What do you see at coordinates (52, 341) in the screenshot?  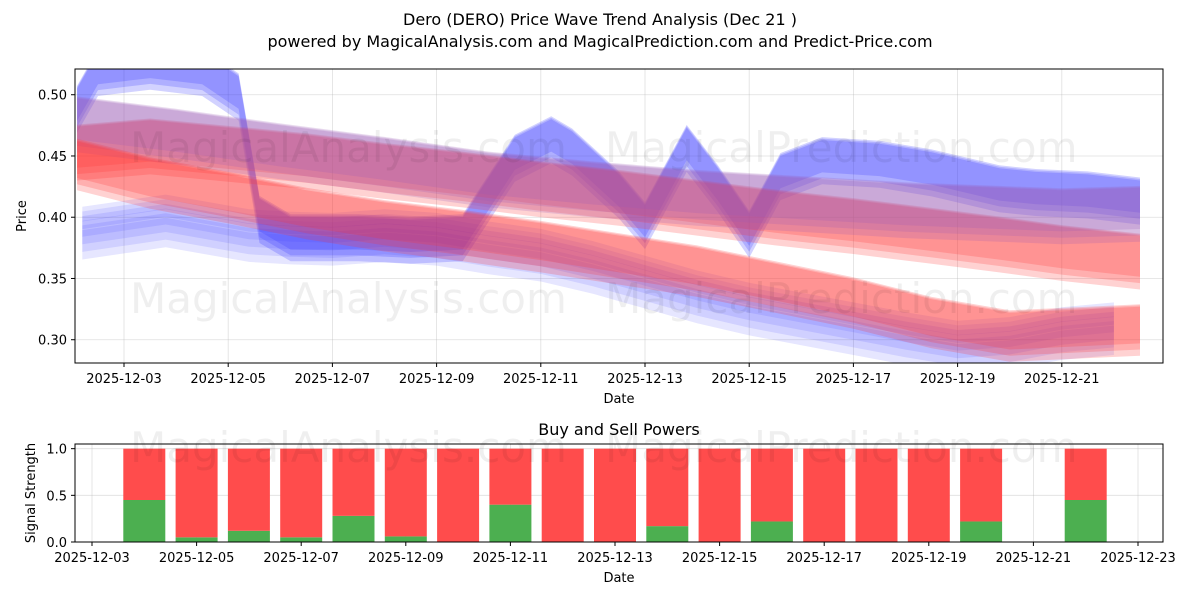 I see `price-y-tick-label: 0.30` at bounding box center [52, 341].